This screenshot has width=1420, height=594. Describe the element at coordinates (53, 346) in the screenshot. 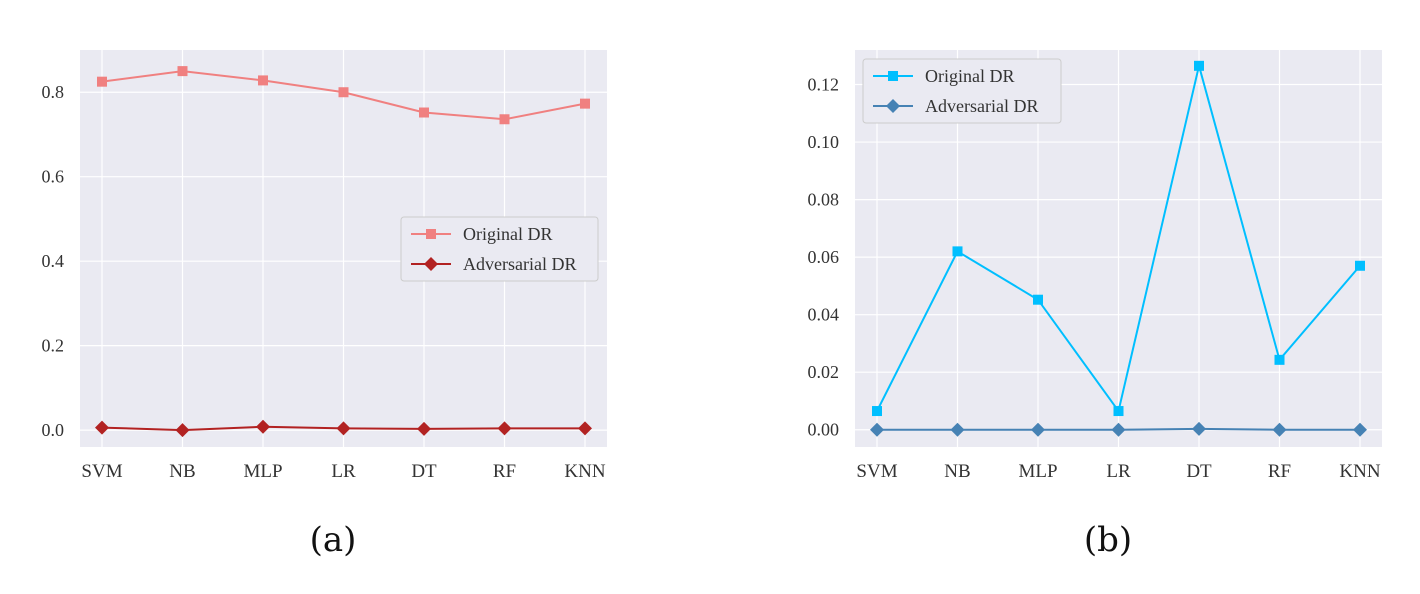

I see `ytick-label-a-1: 0.2` at that location.